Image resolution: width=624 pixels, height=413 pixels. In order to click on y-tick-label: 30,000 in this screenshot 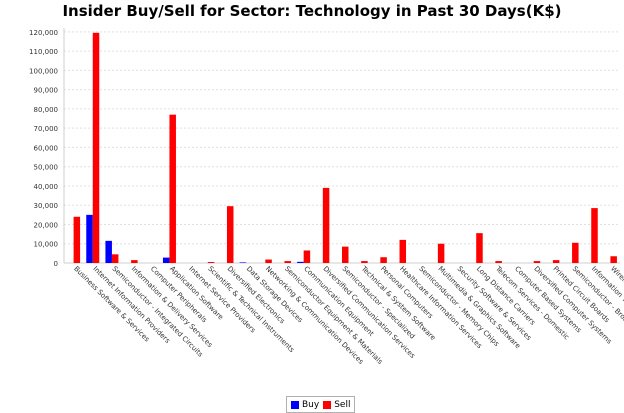, I will do `click(46, 206)`.